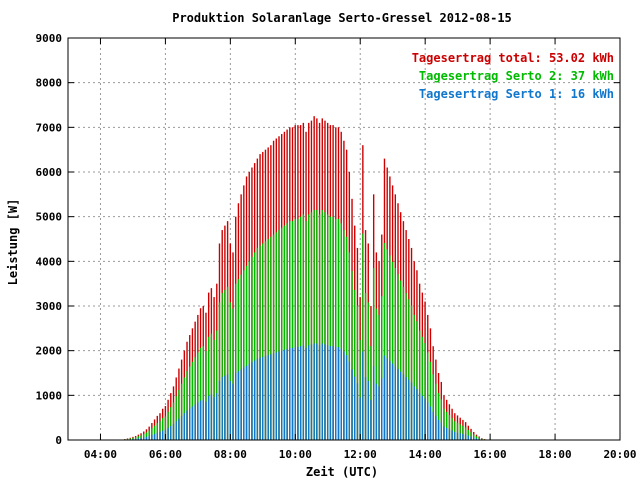  What do you see at coordinates (58, 440) in the screenshot?
I see `y-tick-label: 0` at bounding box center [58, 440].